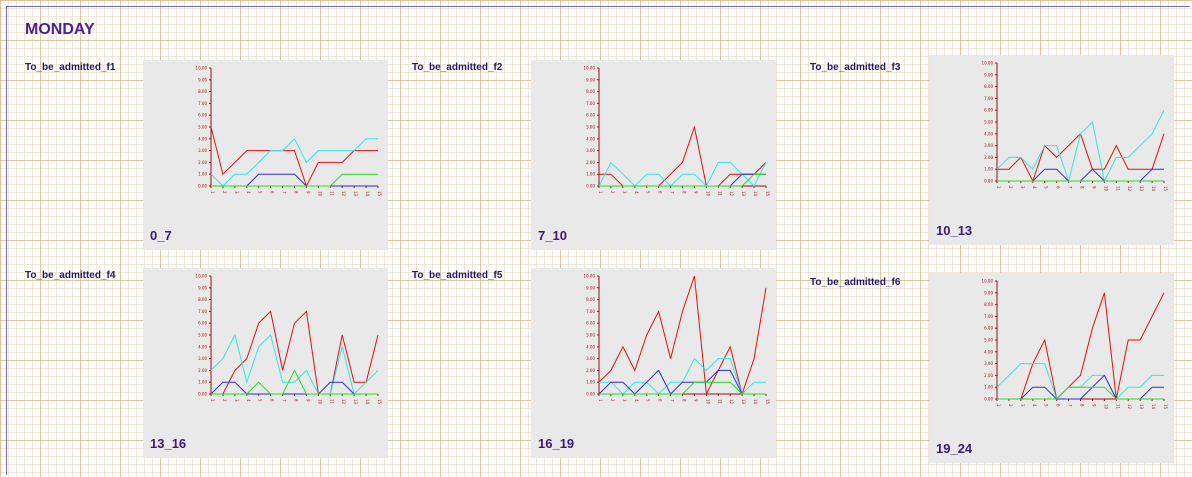 This screenshot has width=1192, height=477. Describe the element at coordinates (60, 29) in the screenshot. I see `day-title: MONDAY` at that location.